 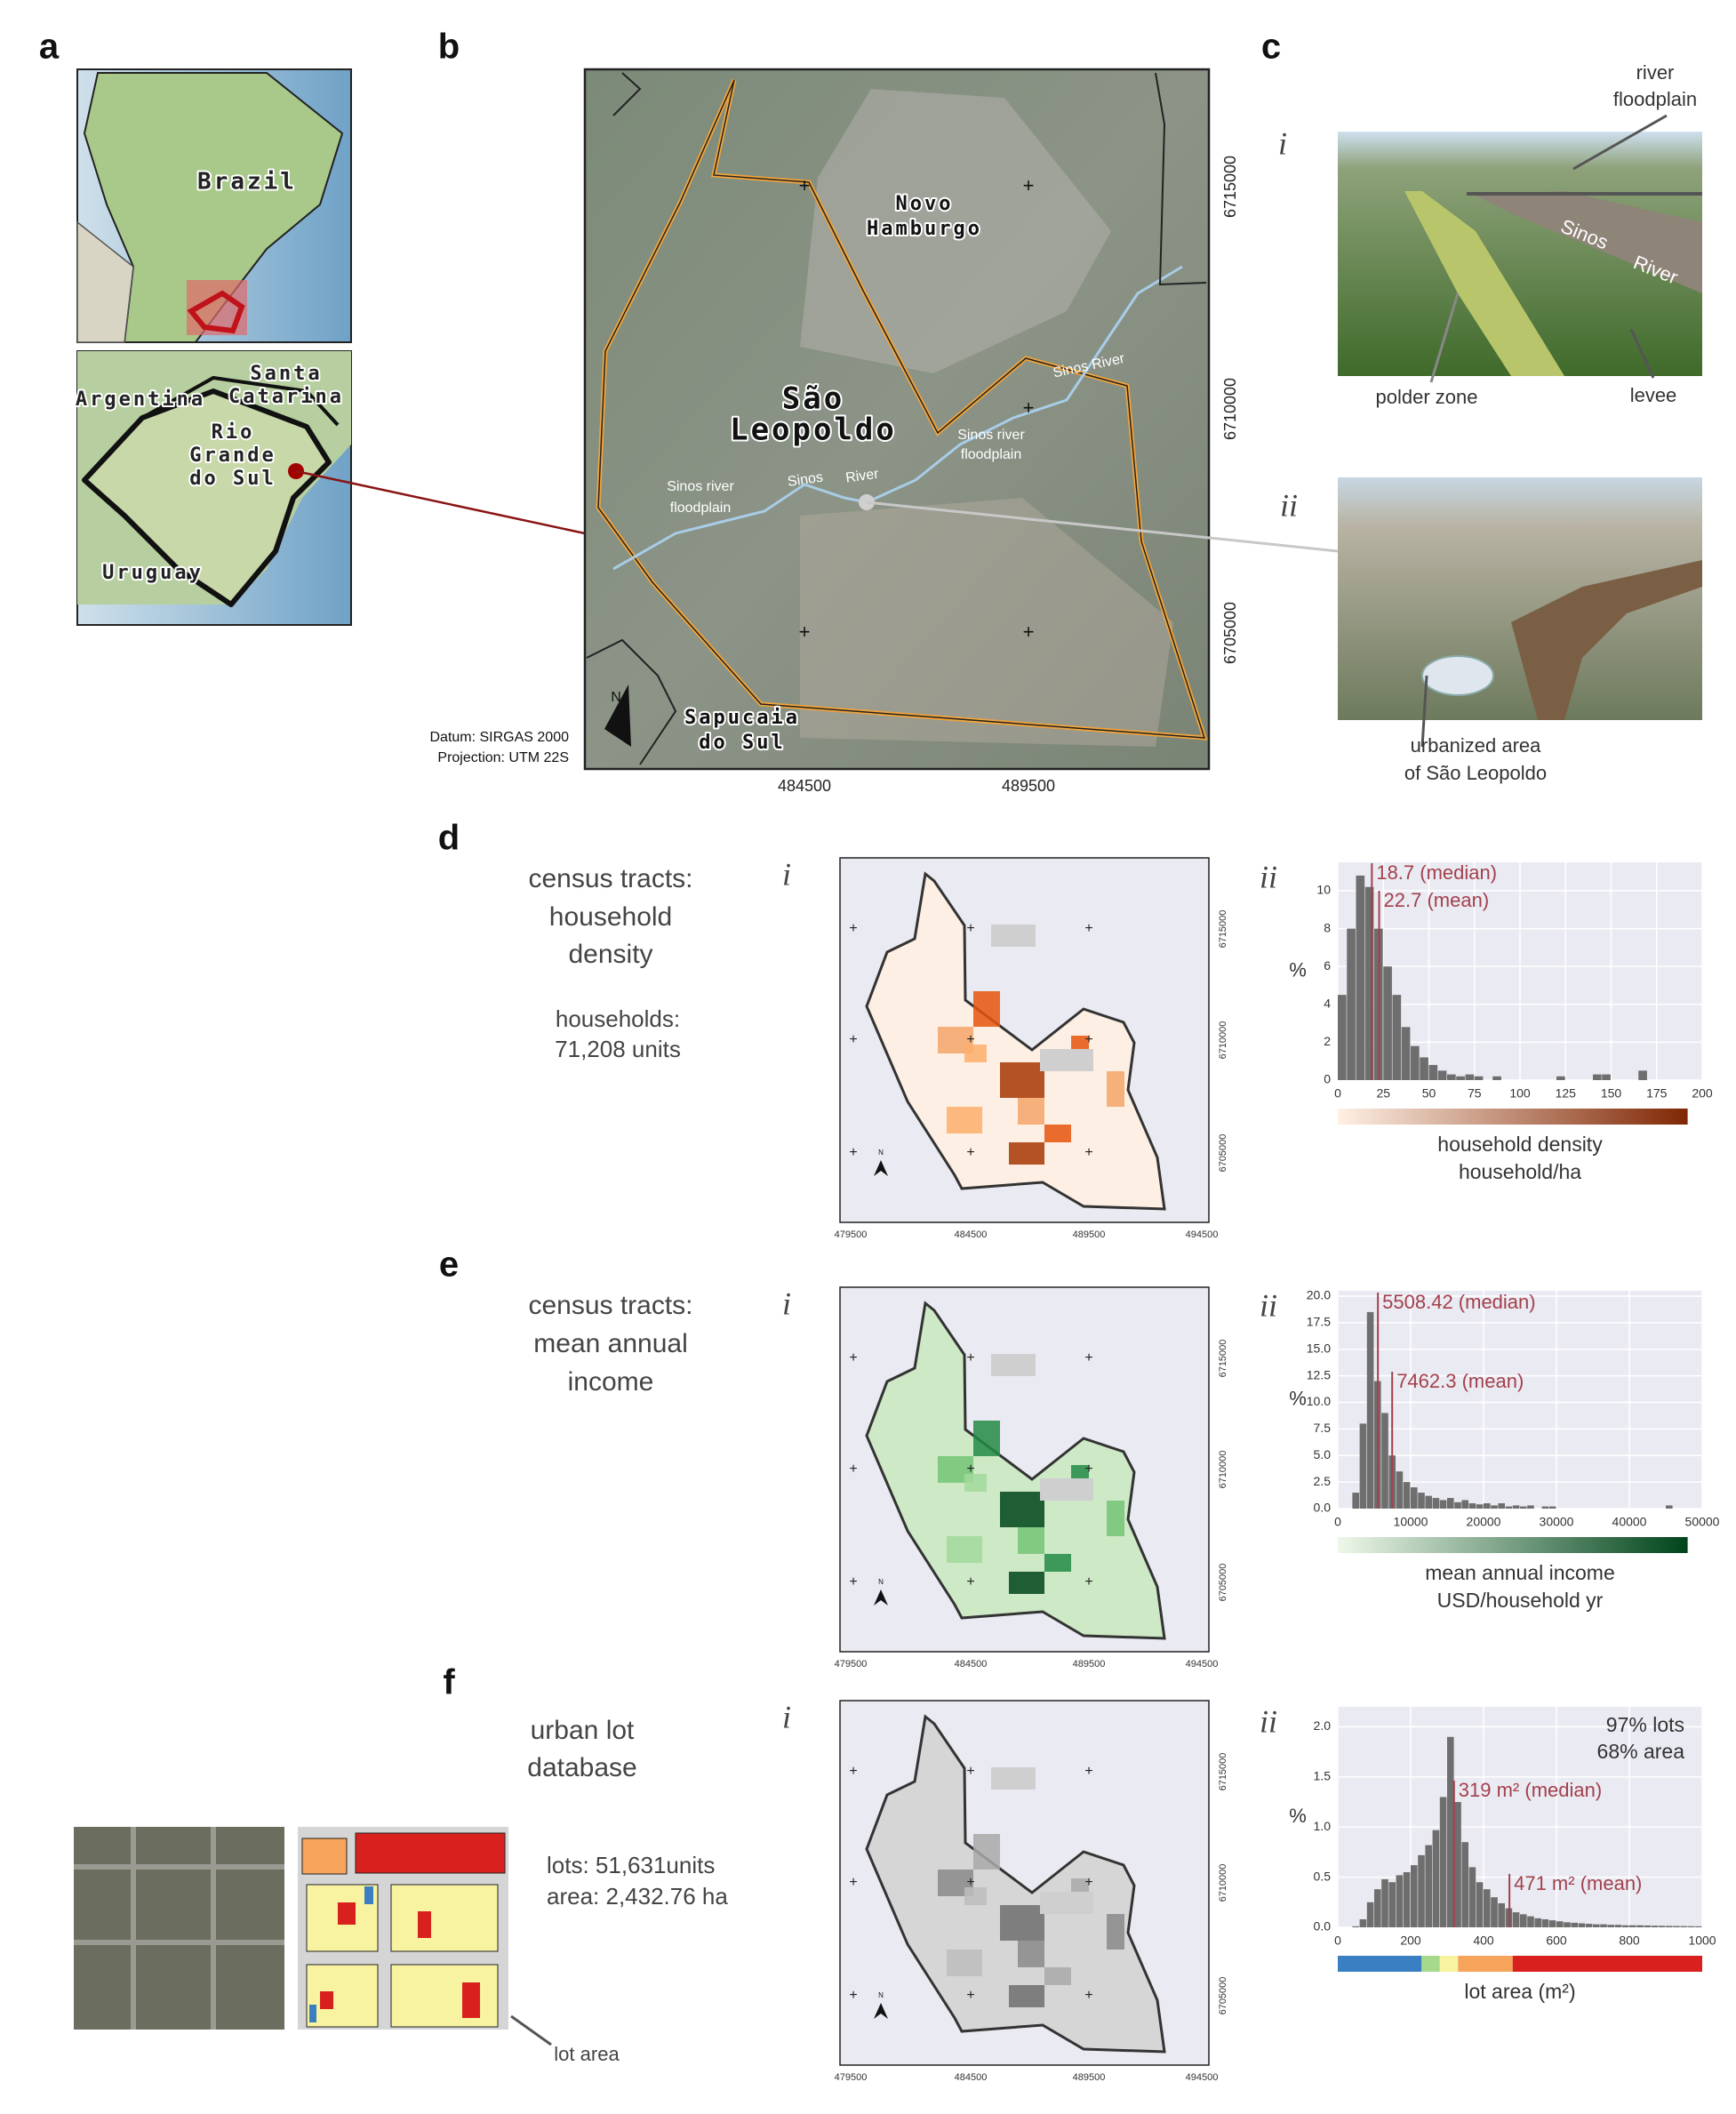 I want to click on y-axis-label: %, so click(x=1298, y=1816).